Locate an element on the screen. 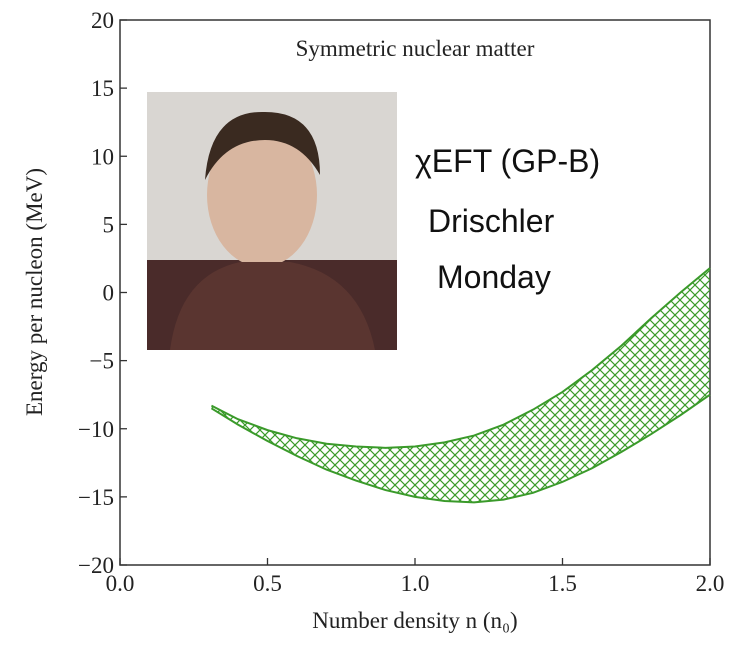 The image size is (730, 649). x-tick-label: 2.0 is located at coordinates (710, 583).